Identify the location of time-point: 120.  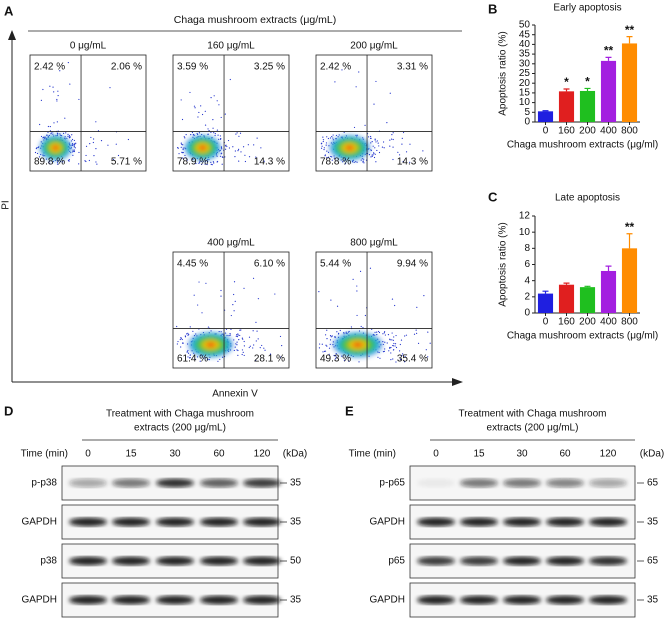
(262, 454).